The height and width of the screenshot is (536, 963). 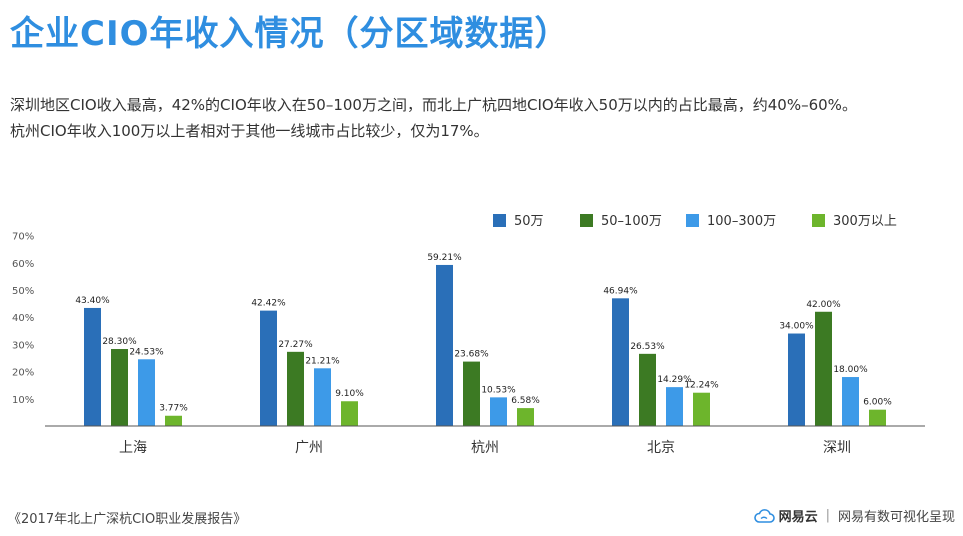 What do you see at coordinates (823, 305) in the screenshot?
I see `data-label: 42.00%` at bounding box center [823, 305].